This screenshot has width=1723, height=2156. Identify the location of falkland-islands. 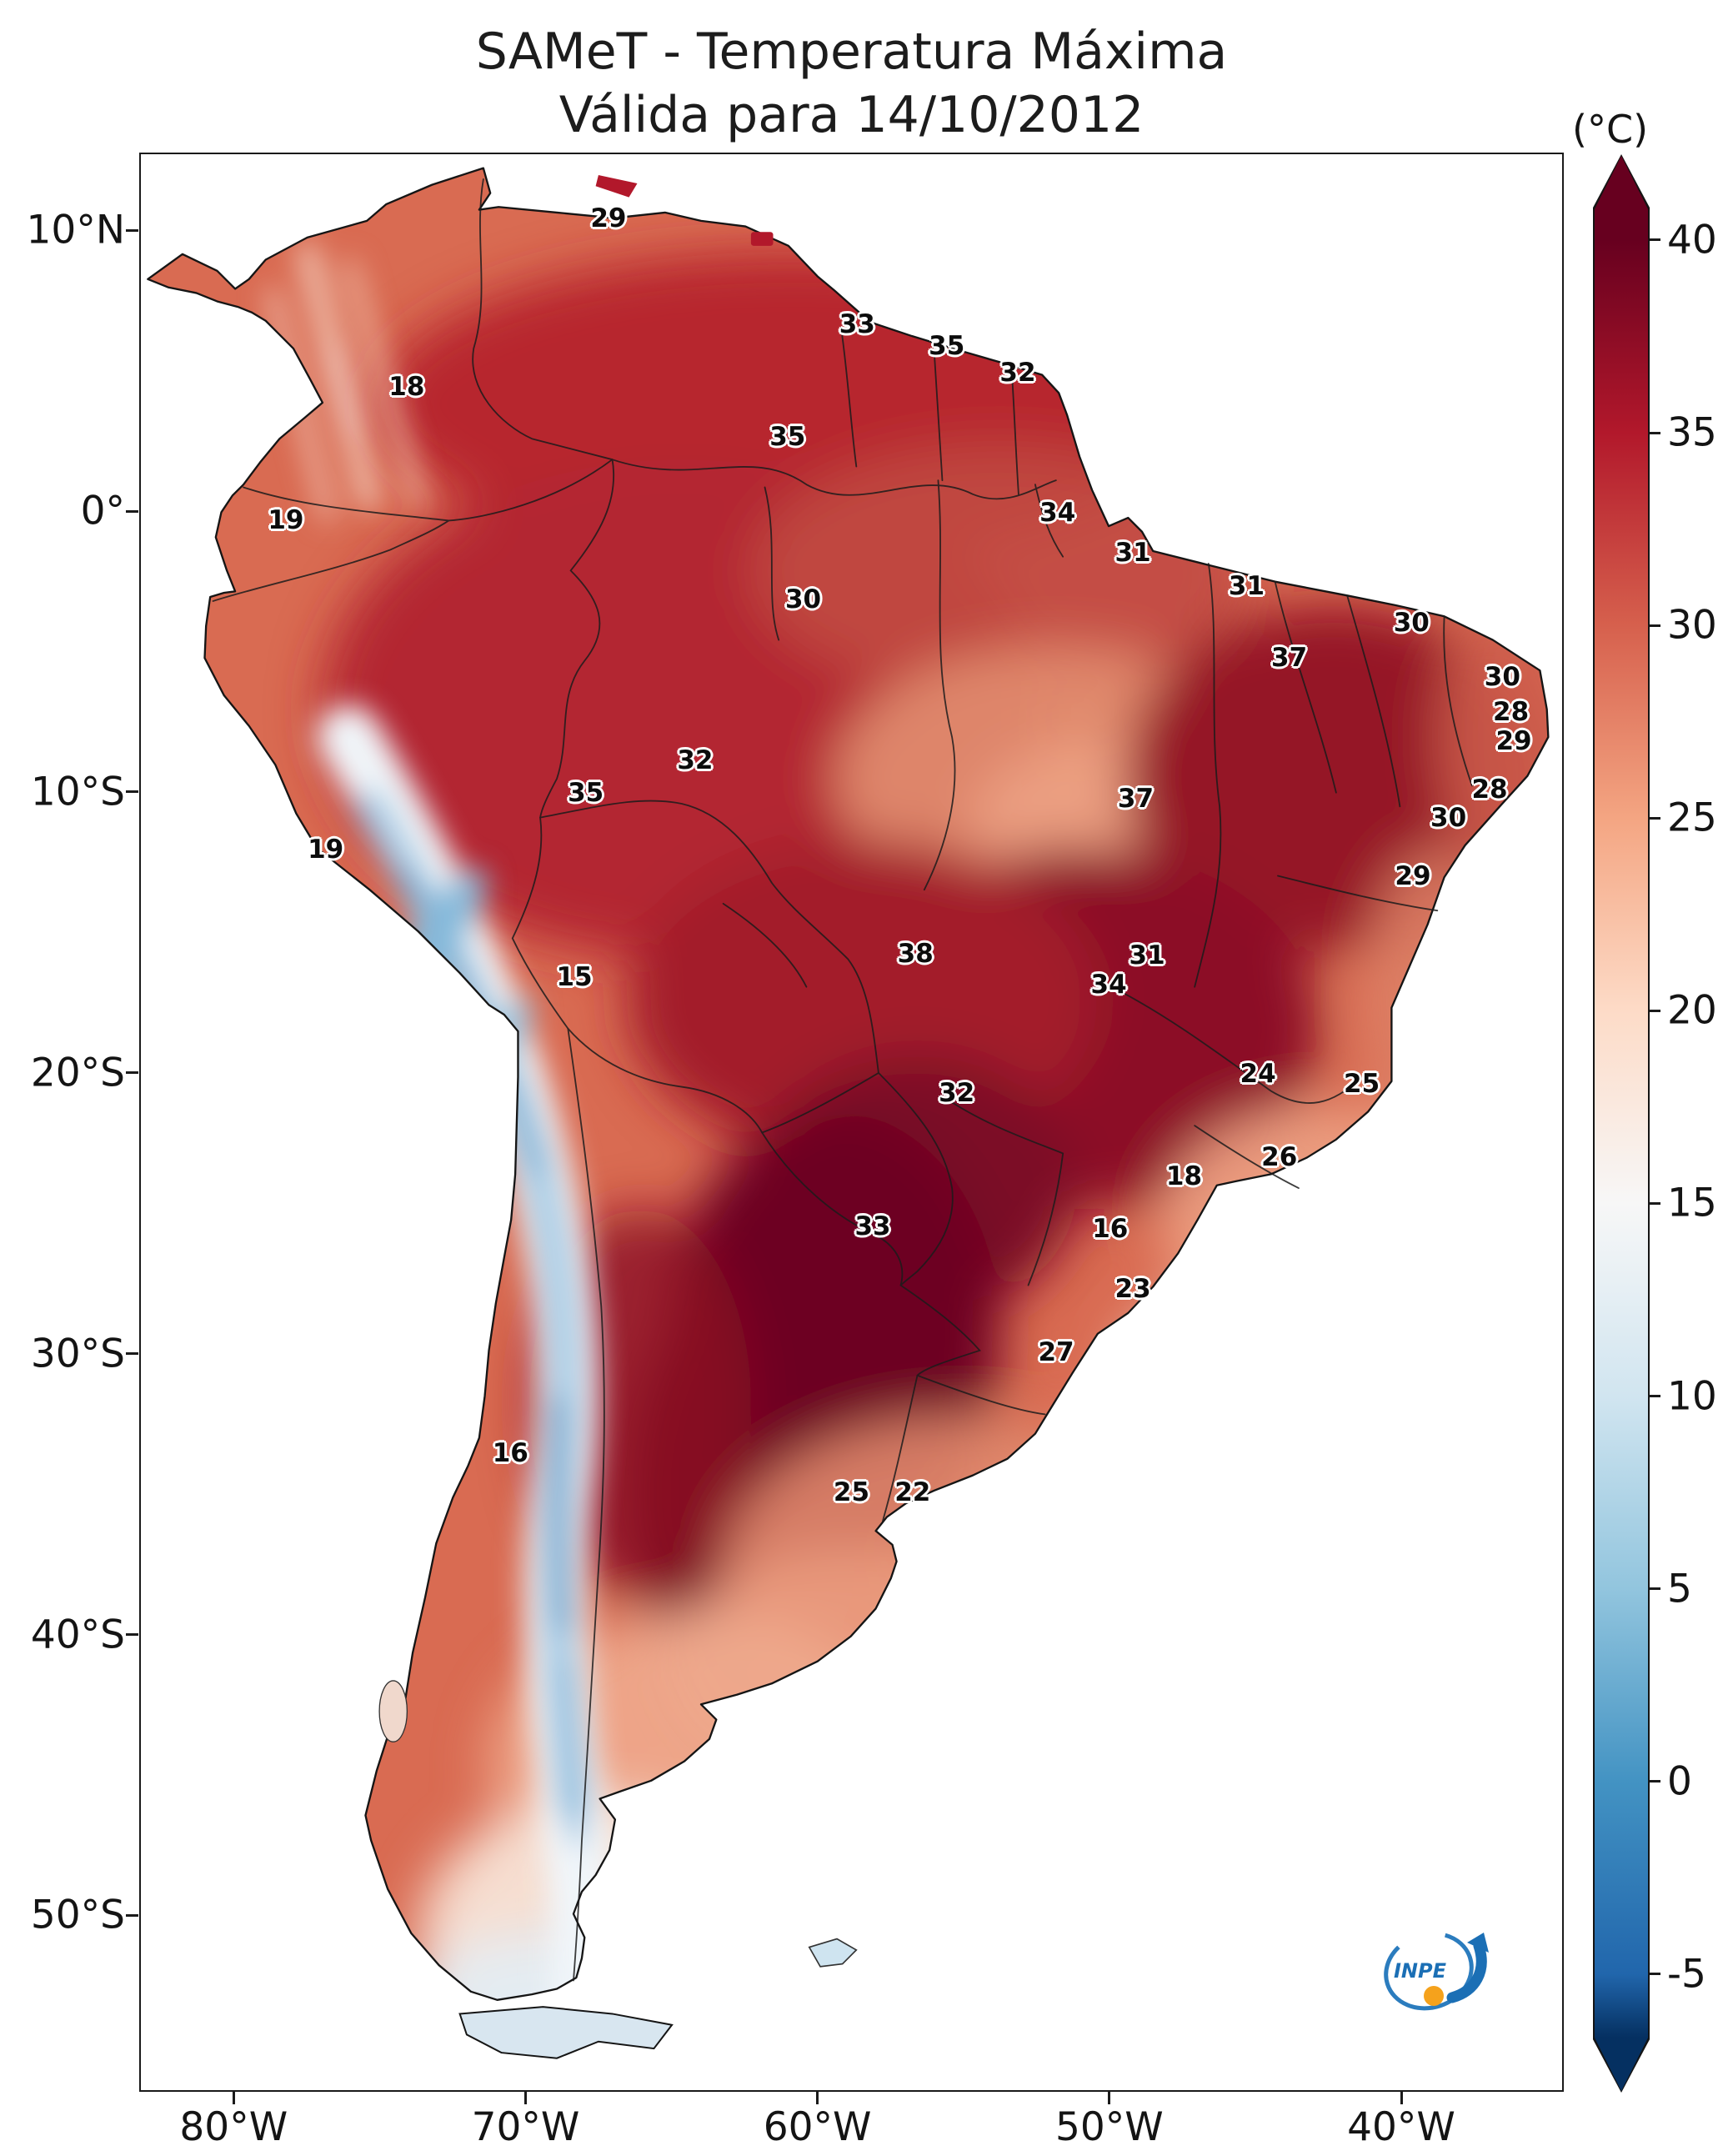
(833, 1953).